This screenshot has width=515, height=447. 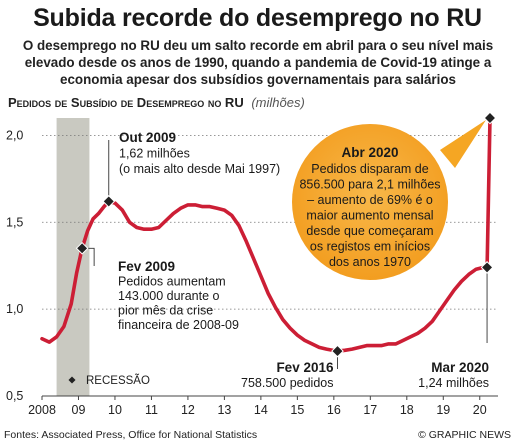 I want to click on x-tick-label: 20, so click(x=480, y=410).